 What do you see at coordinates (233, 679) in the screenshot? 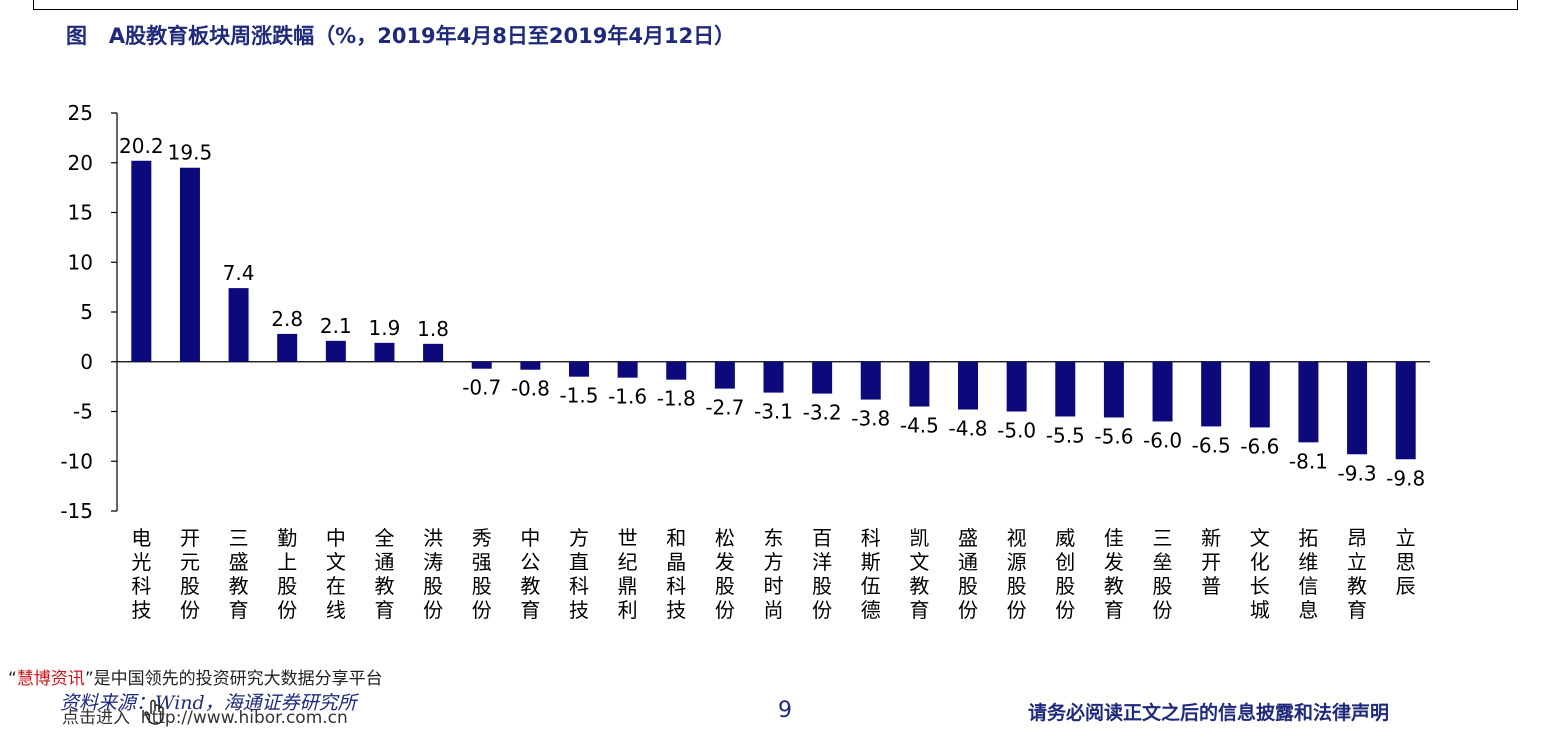
I see `promo-rest: ”是中国领先的投资研究大数据分享平台` at bounding box center [233, 679].